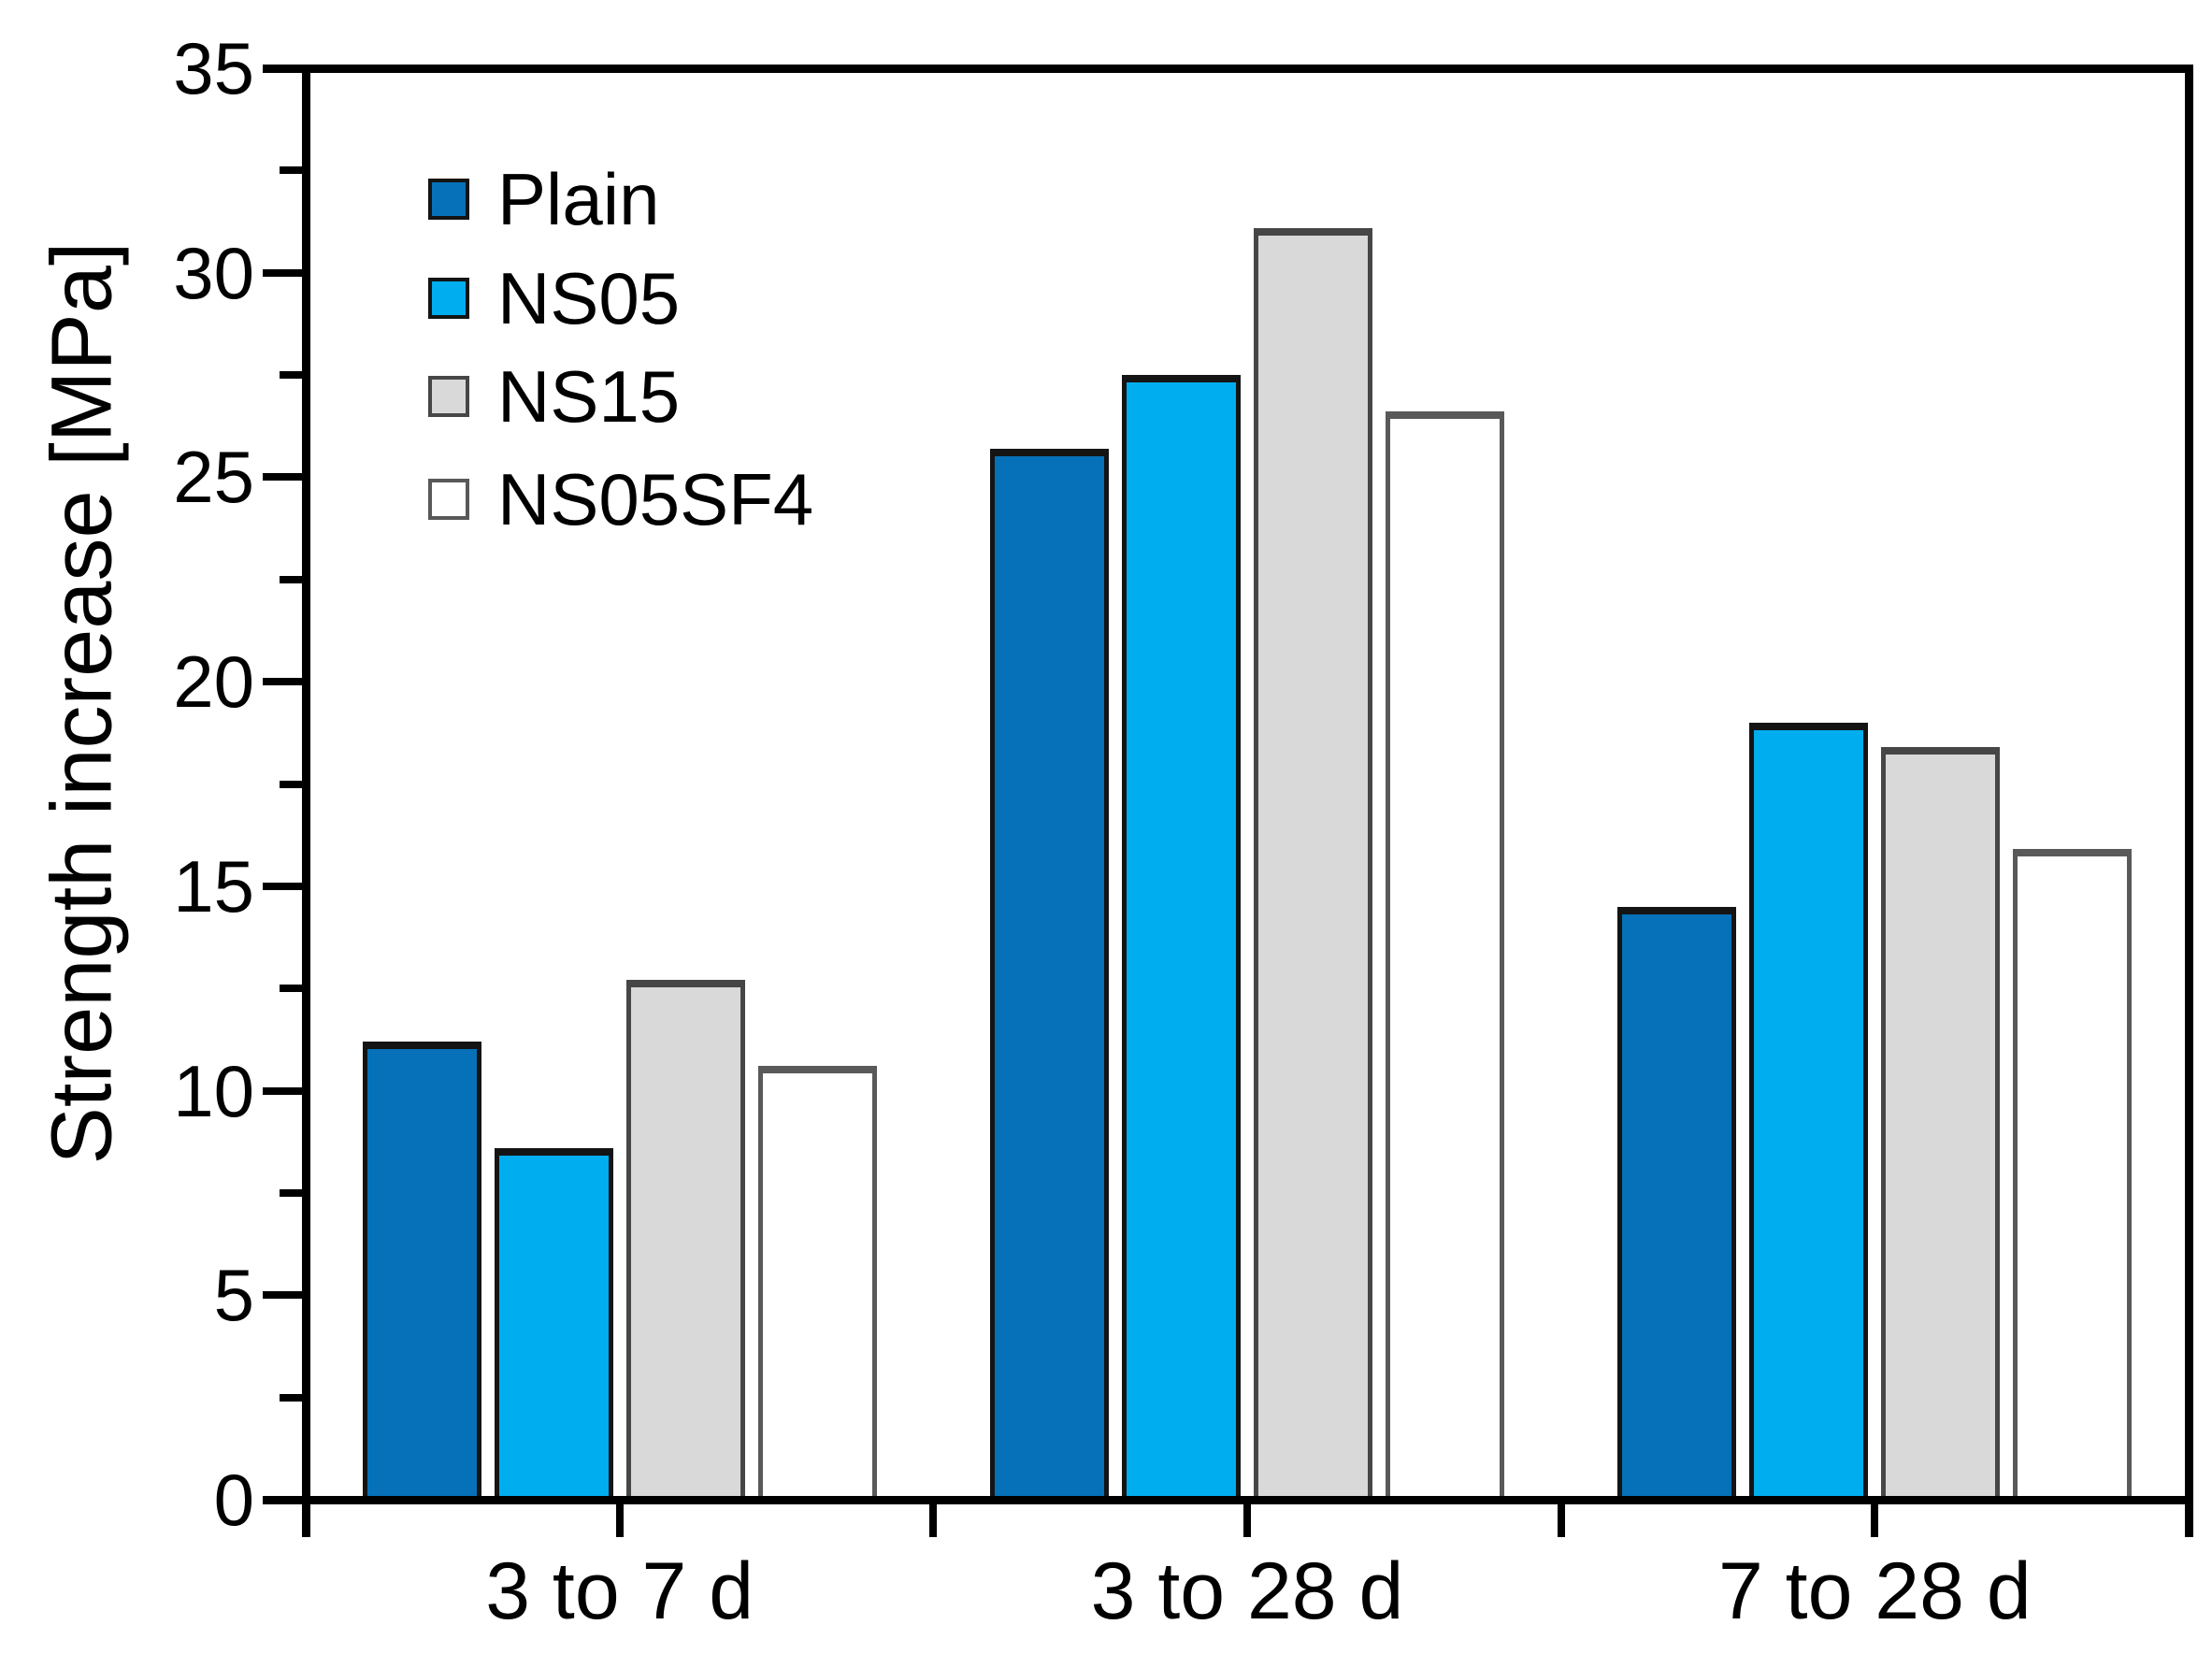 This screenshot has height=1668, width=2212. I want to click on y-tick-label: 25, so click(213, 477).